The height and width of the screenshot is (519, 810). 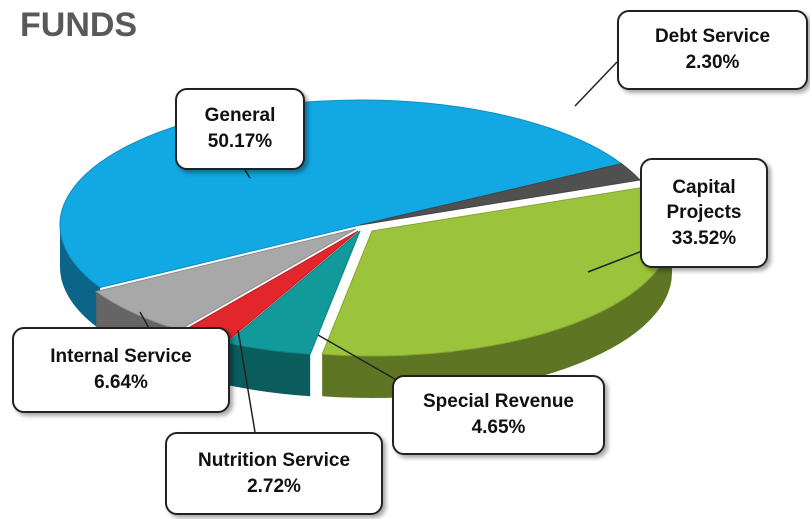 What do you see at coordinates (240, 141) in the screenshot?
I see `data-label: 50.17%` at bounding box center [240, 141].